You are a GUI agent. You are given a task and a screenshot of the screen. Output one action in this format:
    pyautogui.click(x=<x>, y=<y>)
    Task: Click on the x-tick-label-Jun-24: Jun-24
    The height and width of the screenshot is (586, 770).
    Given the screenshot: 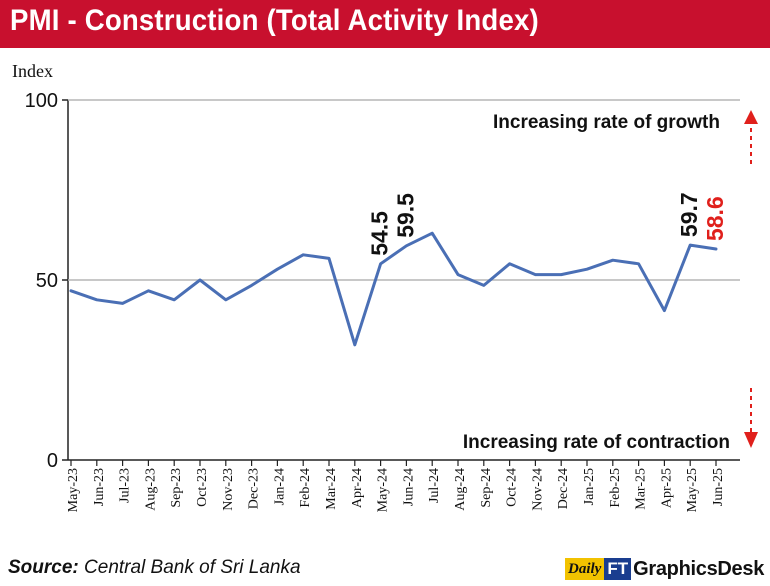 What is the action you would take?
    pyautogui.click(x=408, y=487)
    